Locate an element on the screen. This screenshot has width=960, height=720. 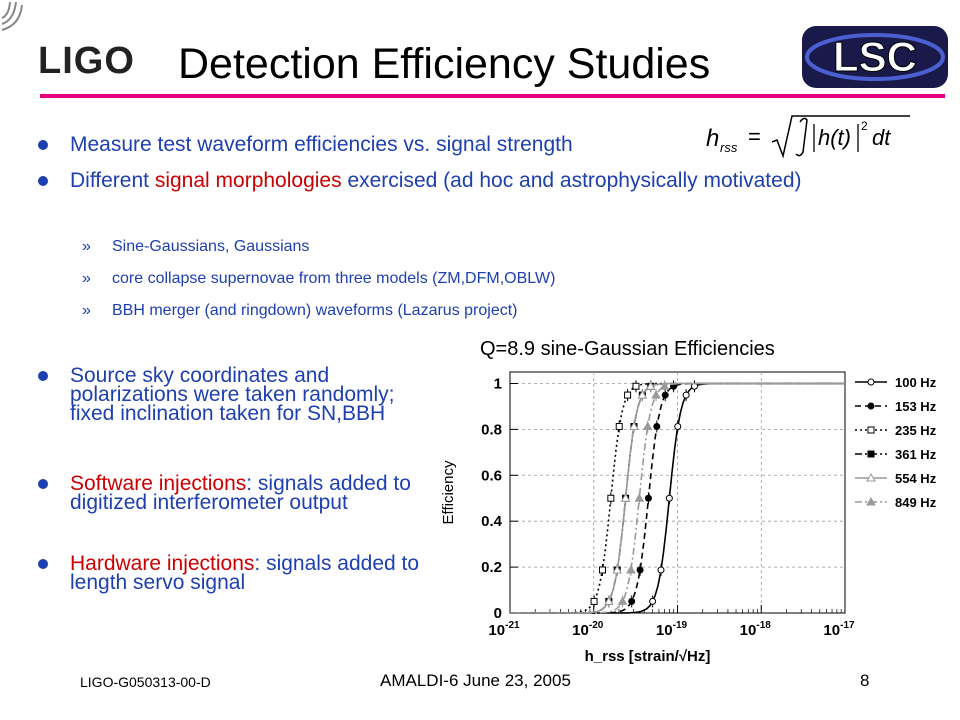
legend-label: 100 Hz is located at coordinates (916, 382).